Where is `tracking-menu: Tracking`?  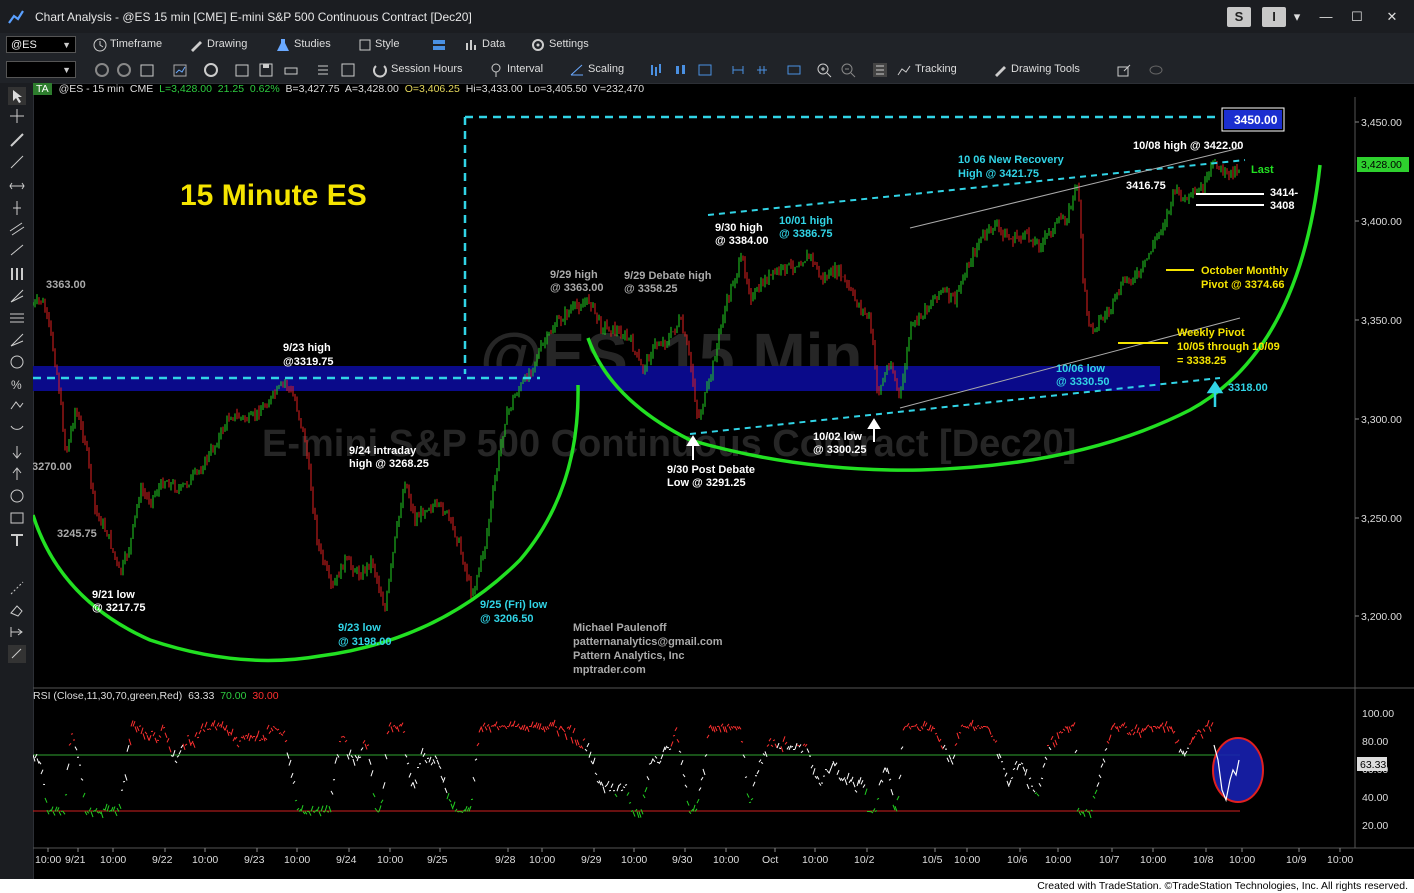 tracking-menu: Tracking is located at coordinates (936, 69).